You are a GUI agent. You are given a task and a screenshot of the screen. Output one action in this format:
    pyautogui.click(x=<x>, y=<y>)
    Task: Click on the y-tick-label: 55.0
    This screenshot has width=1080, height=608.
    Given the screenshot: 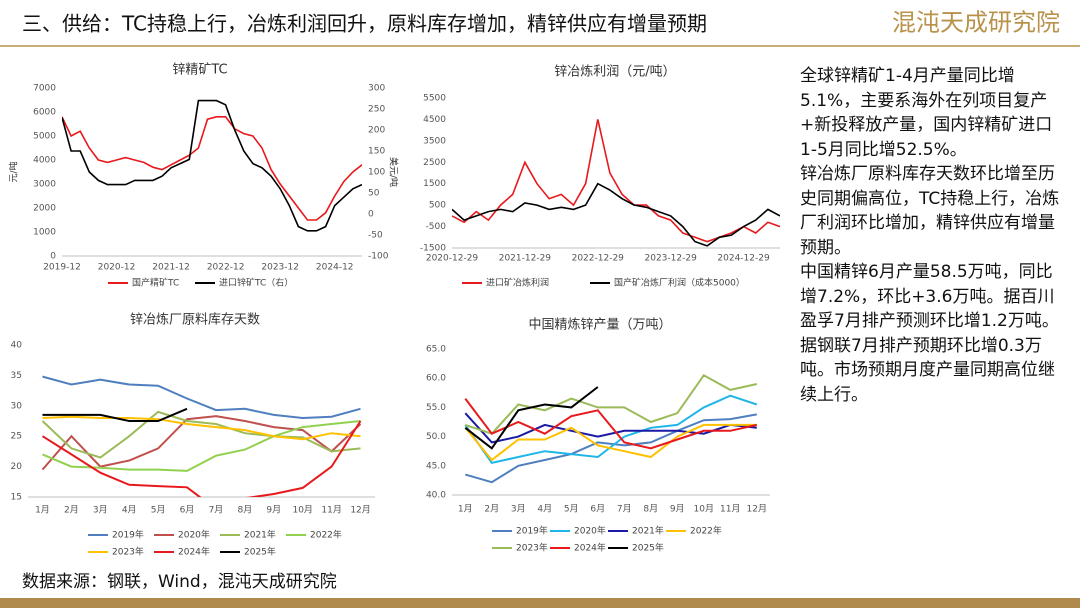 What is the action you would take?
    pyautogui.click(x=436, y=408)
    